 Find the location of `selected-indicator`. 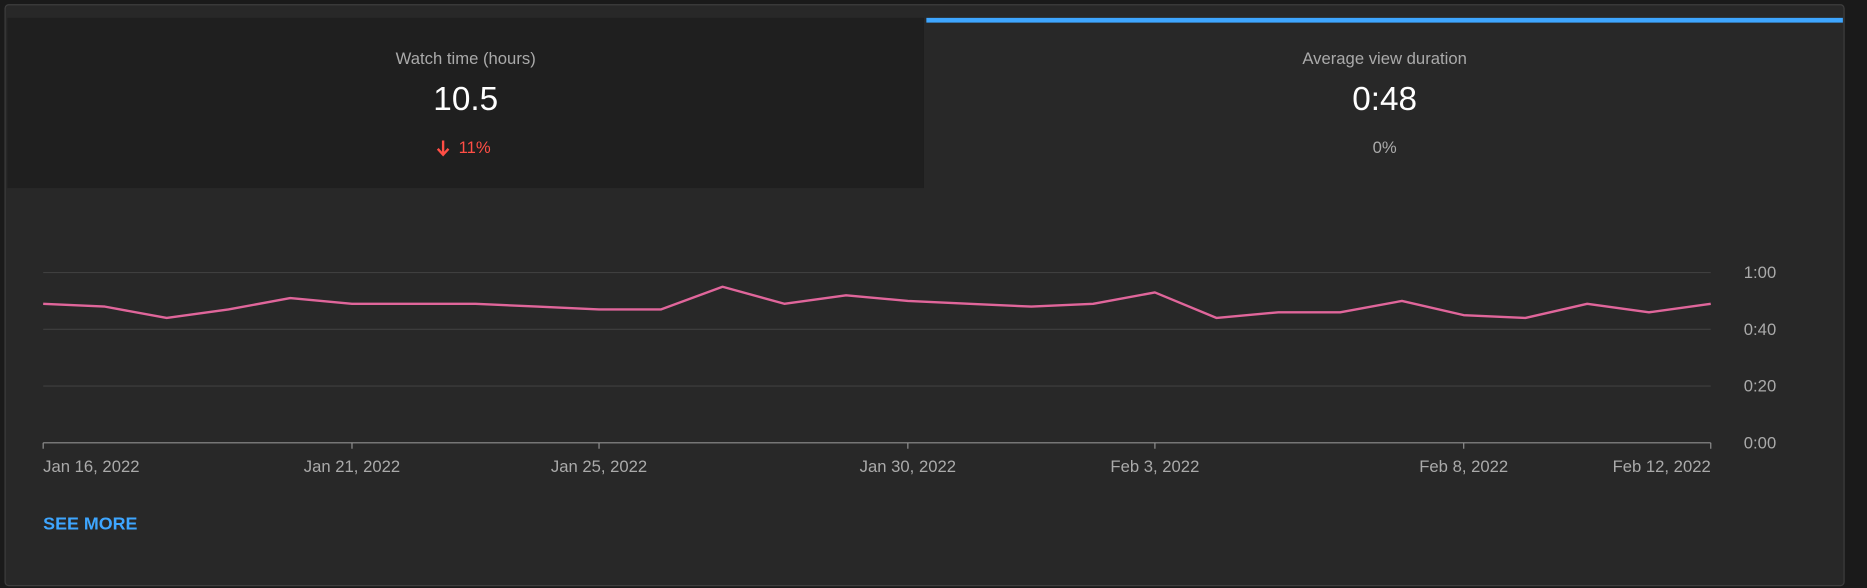

selected-indicator is located at coordinates (1384, 20).